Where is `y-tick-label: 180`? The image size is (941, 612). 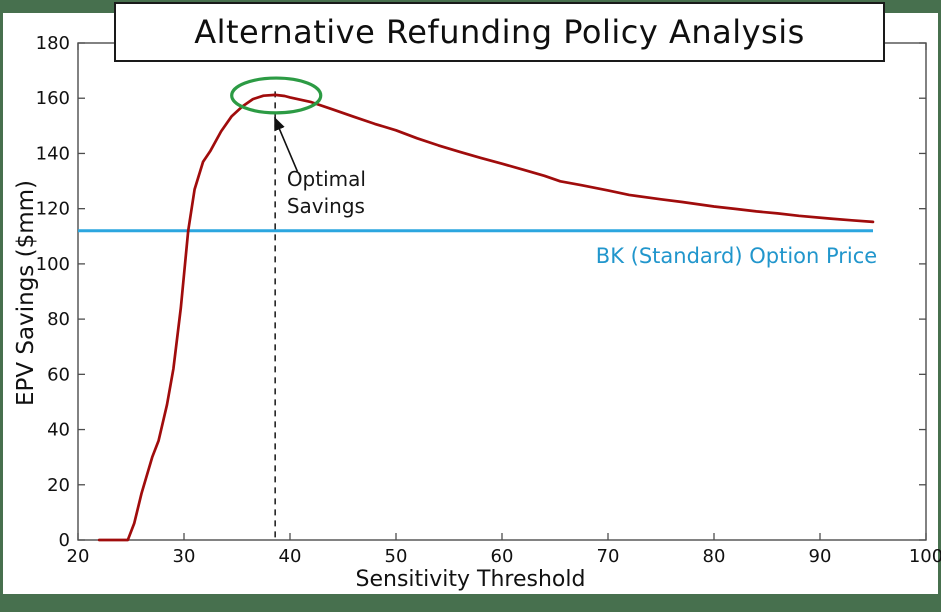 y-tick-label: 180 is located at coordinates (53, 43).